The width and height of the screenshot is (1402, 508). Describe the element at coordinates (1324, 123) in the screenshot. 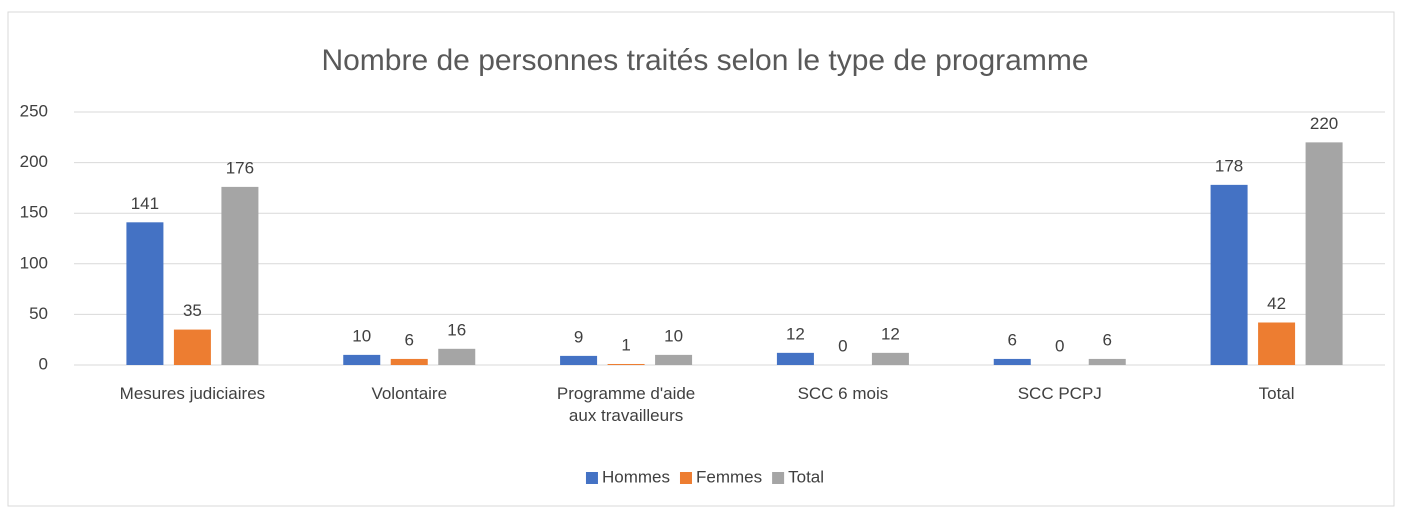

I see `data-label: 220` at that location.